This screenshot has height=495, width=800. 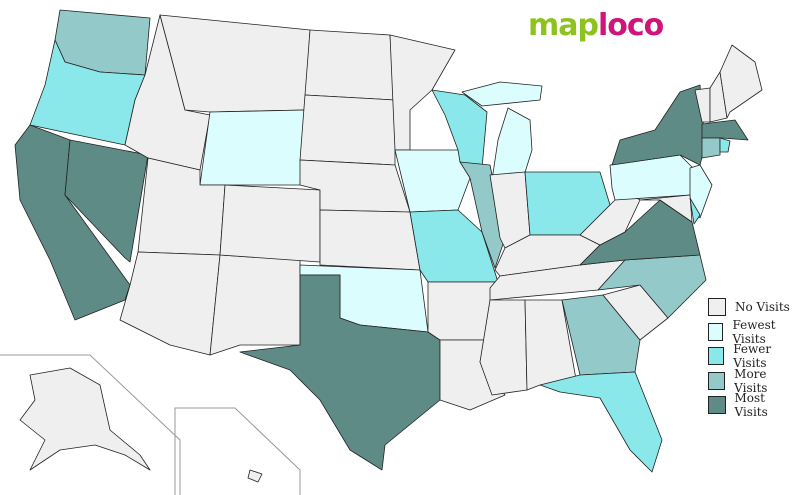 I want to click on legend-label: No Visits, so click(x=762, y=307).